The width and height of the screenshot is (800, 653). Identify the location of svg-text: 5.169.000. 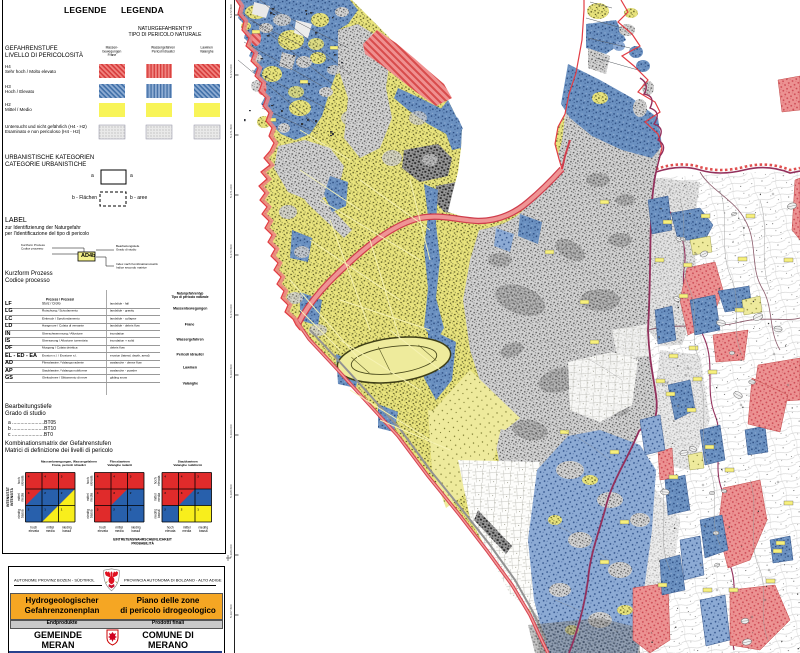
(231, 431).